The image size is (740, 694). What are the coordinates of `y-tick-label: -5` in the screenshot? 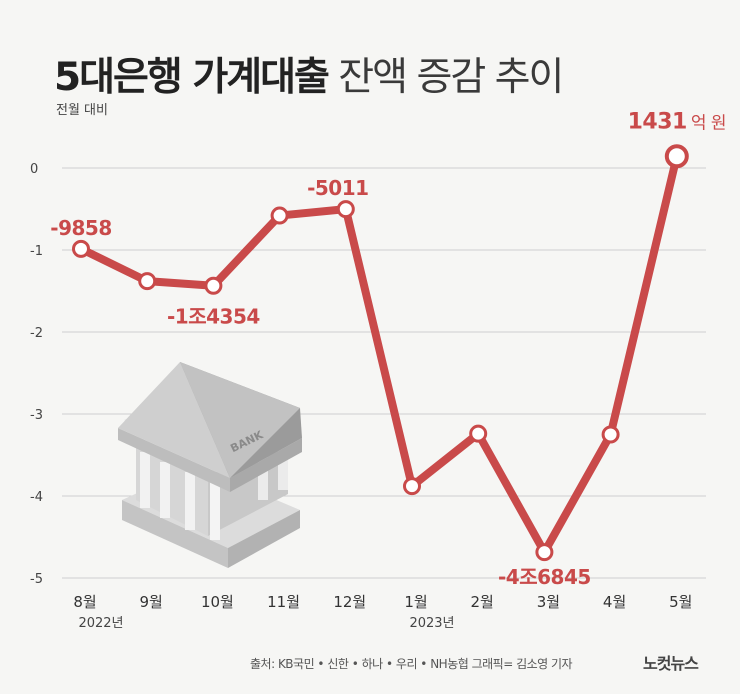 It's located at (36, 579).